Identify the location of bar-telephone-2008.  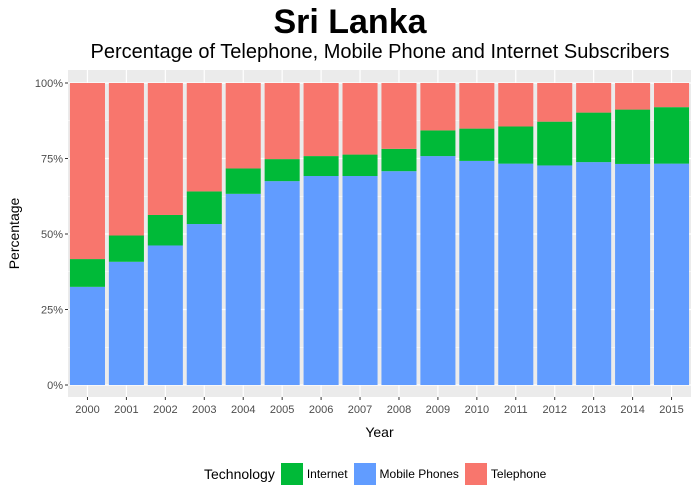
(399, 116).